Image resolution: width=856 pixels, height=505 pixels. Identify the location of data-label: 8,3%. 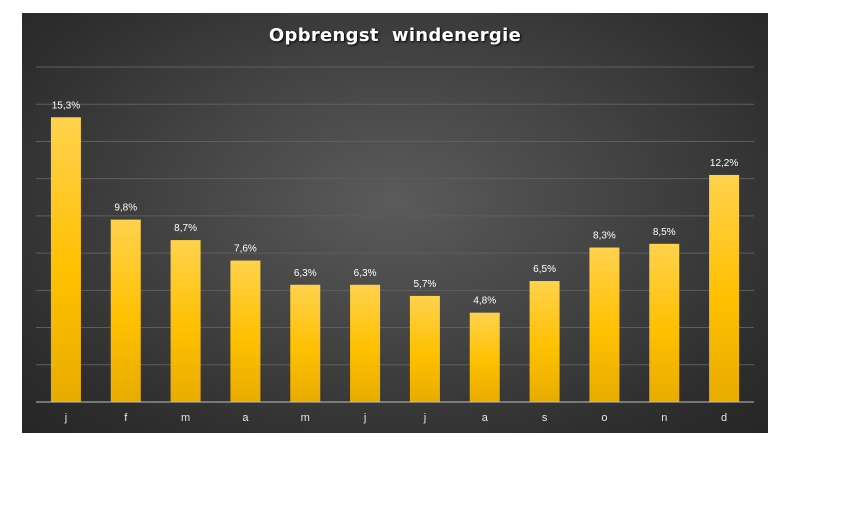
(604, 236).